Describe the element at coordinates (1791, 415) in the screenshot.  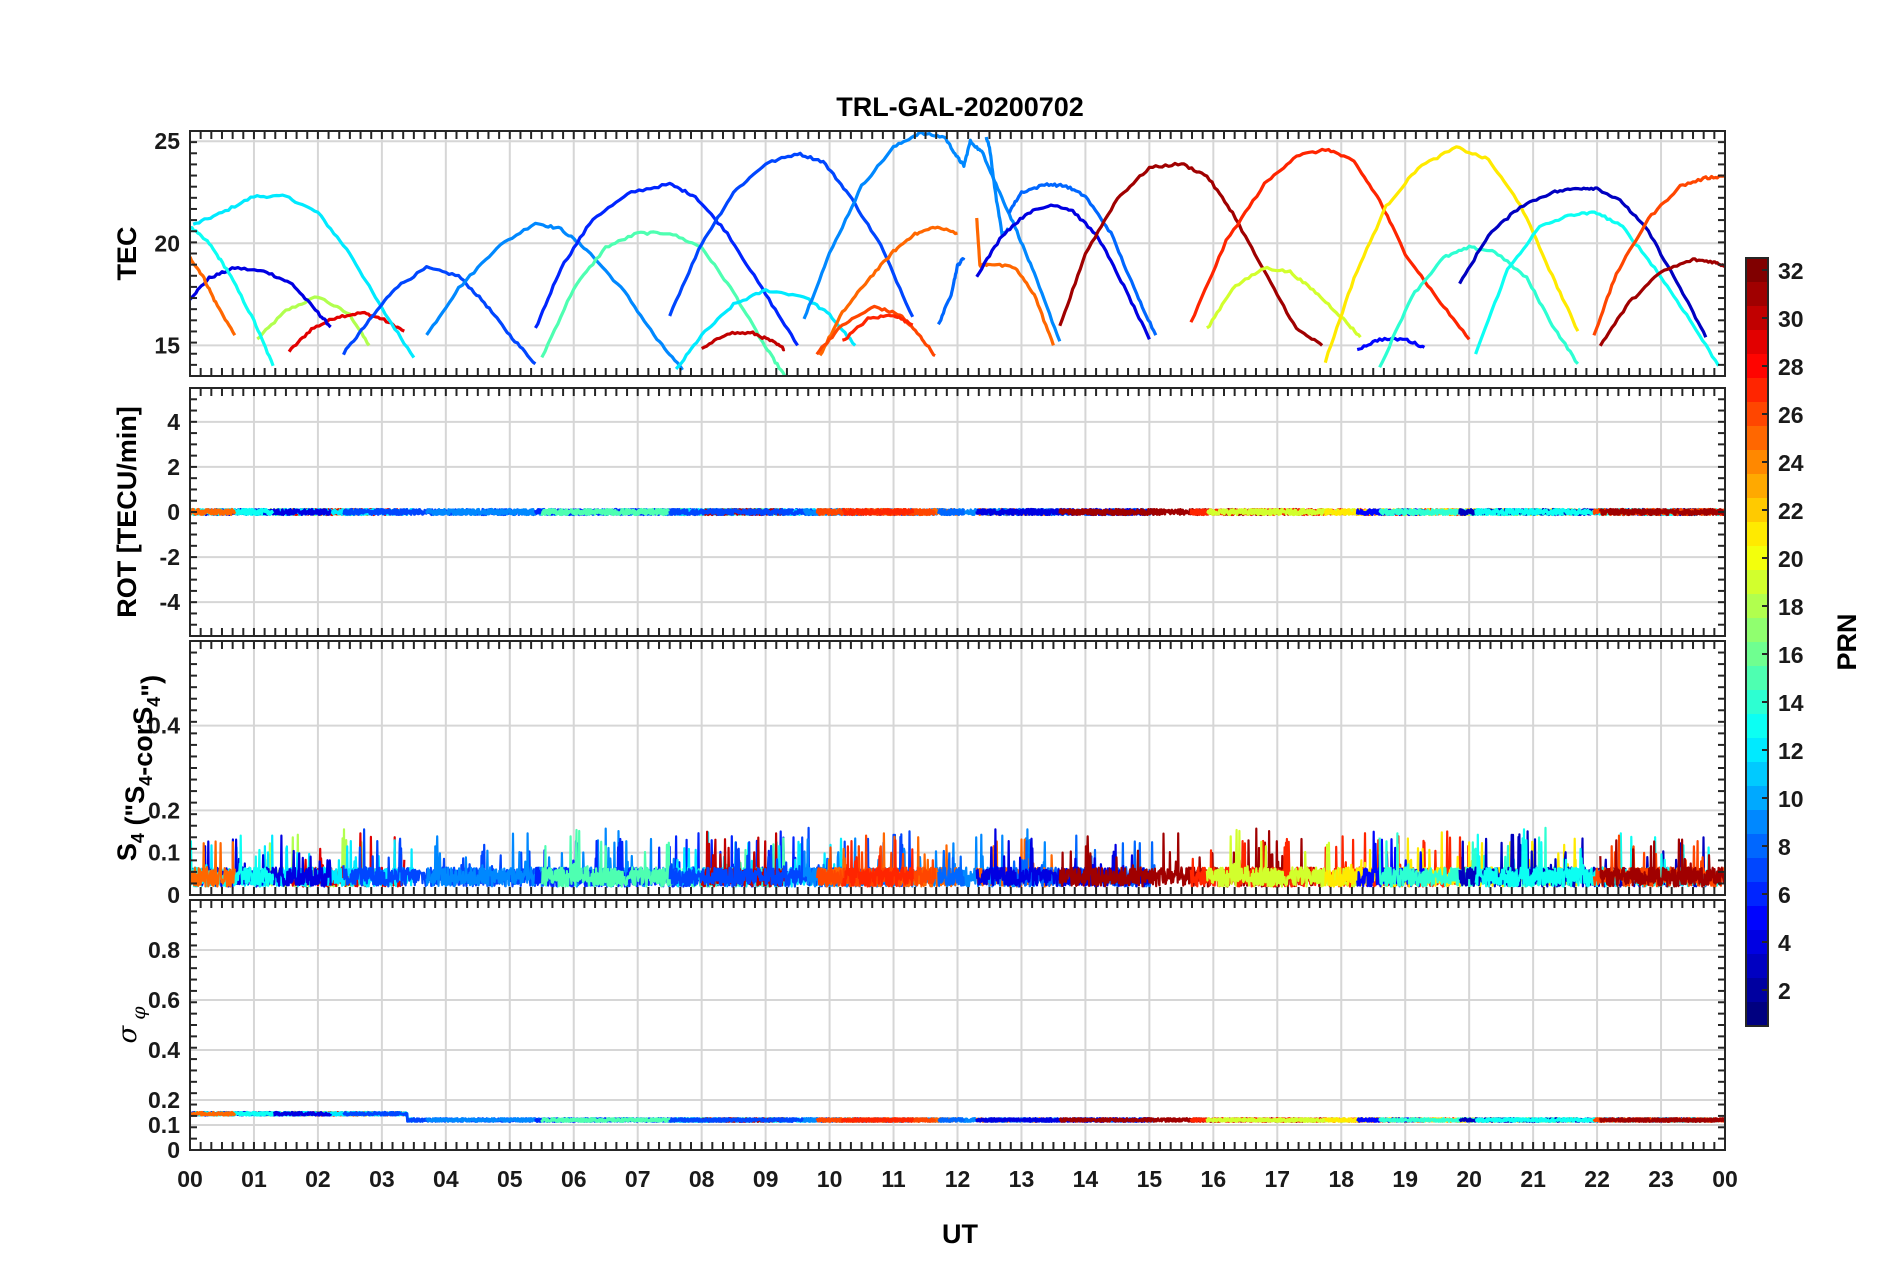
I see `colorbar-tick-label: 26` at that location.